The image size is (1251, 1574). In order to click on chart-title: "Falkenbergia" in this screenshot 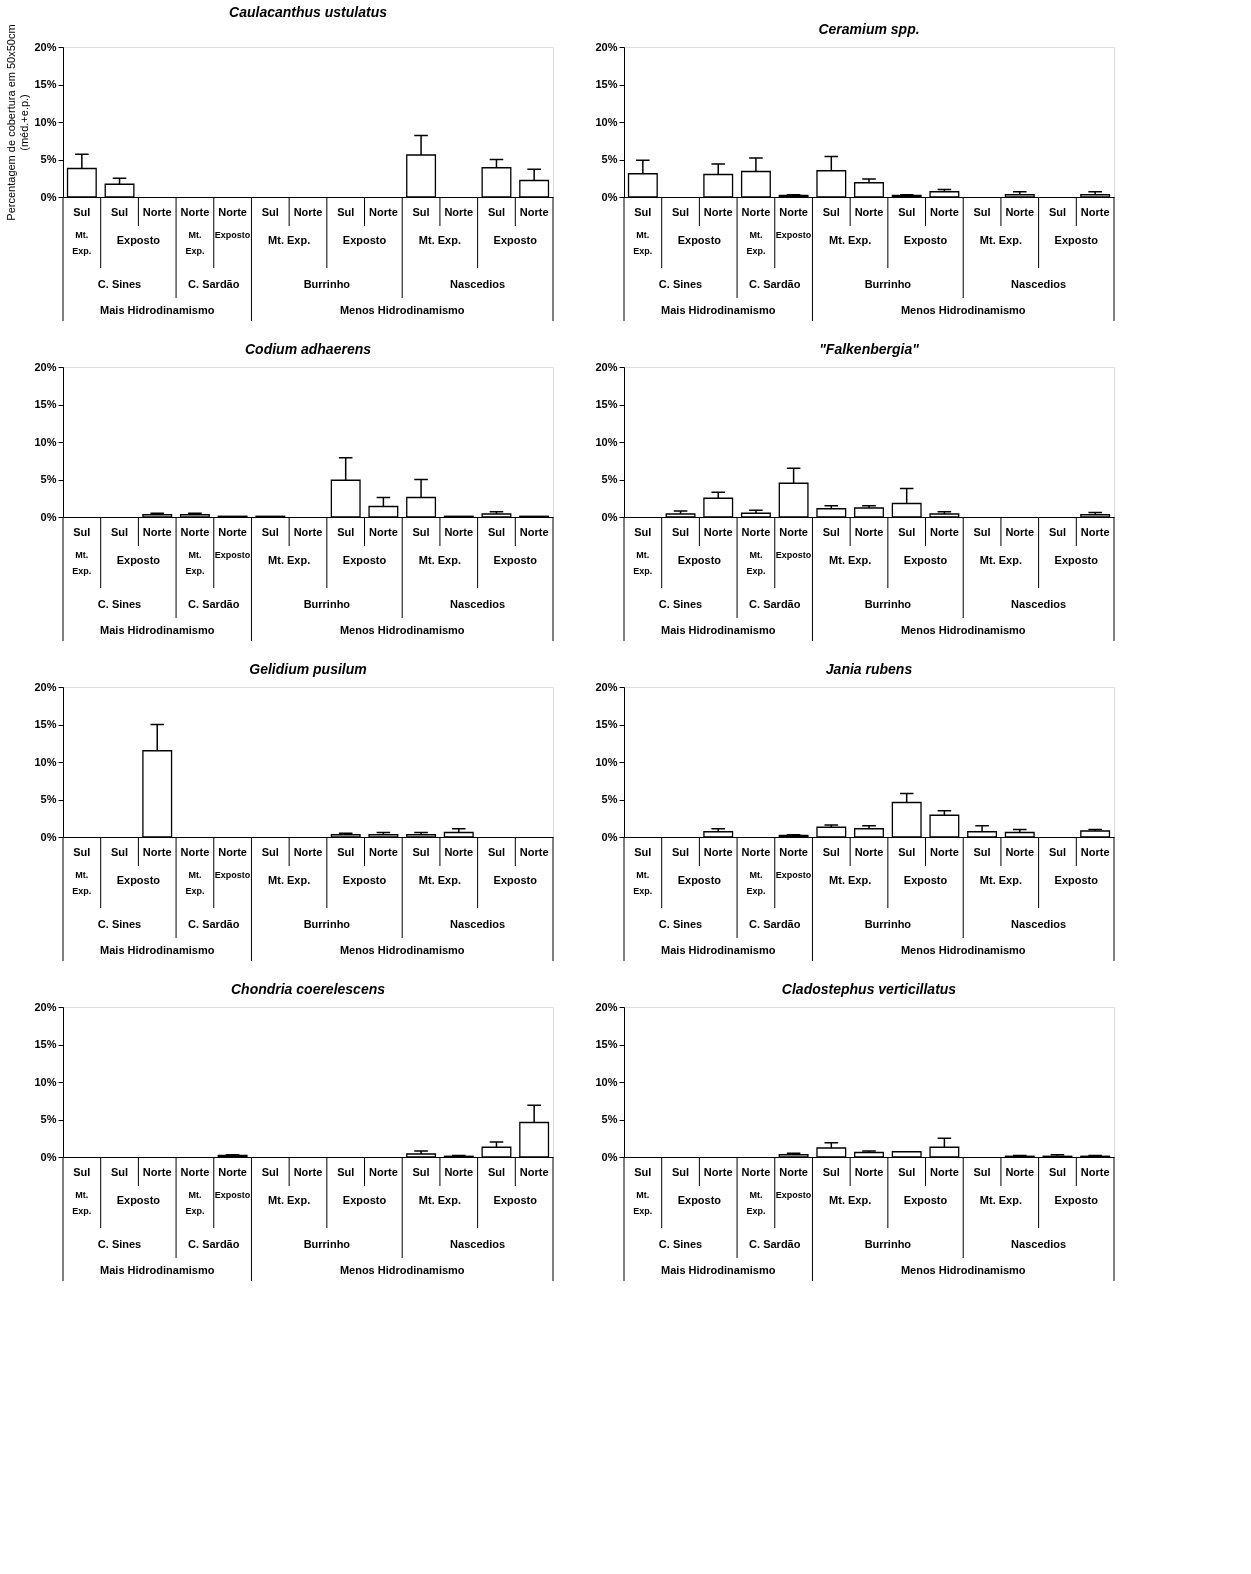, I will do `click(869, 349)`.